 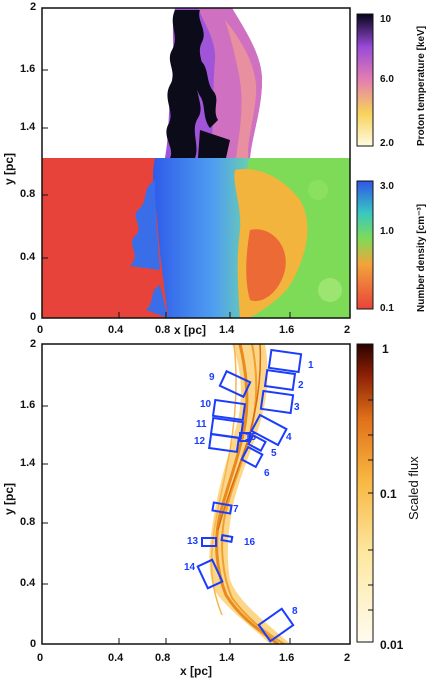 What do you see at coordinates (387, 186) in the screenshot?
I see `density-cb-tick: 3.0` at bounding box center [387, 186].